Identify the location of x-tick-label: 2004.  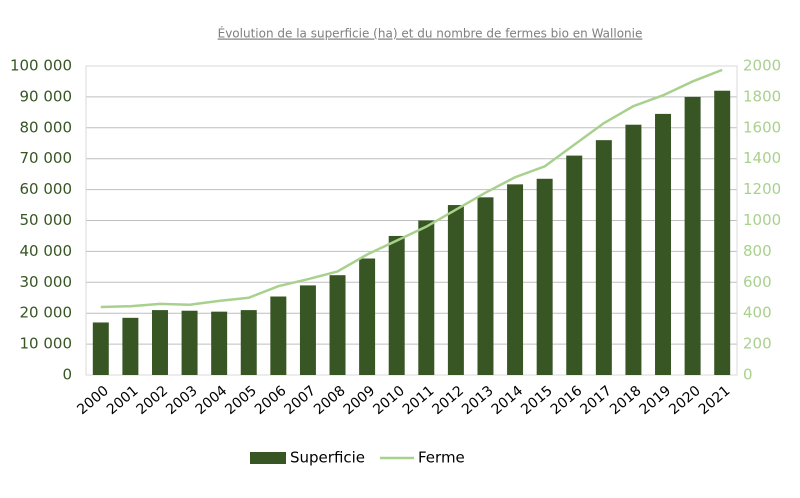
(212, 400).